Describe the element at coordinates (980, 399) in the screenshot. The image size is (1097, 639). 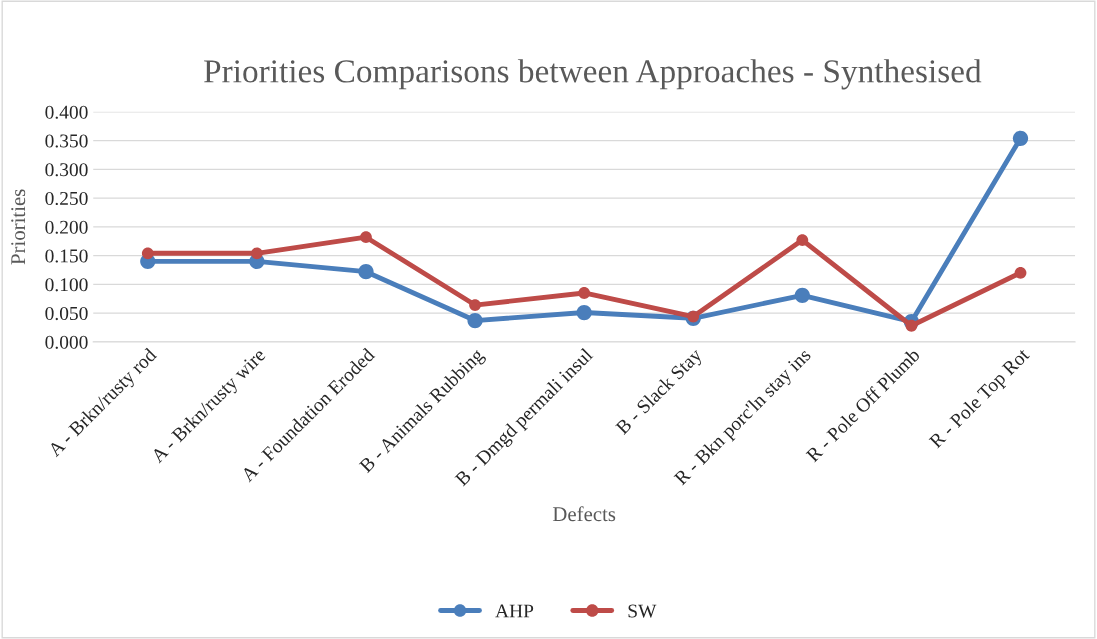
I see `x-tick-label: R - Pole Top Rot` at that location.